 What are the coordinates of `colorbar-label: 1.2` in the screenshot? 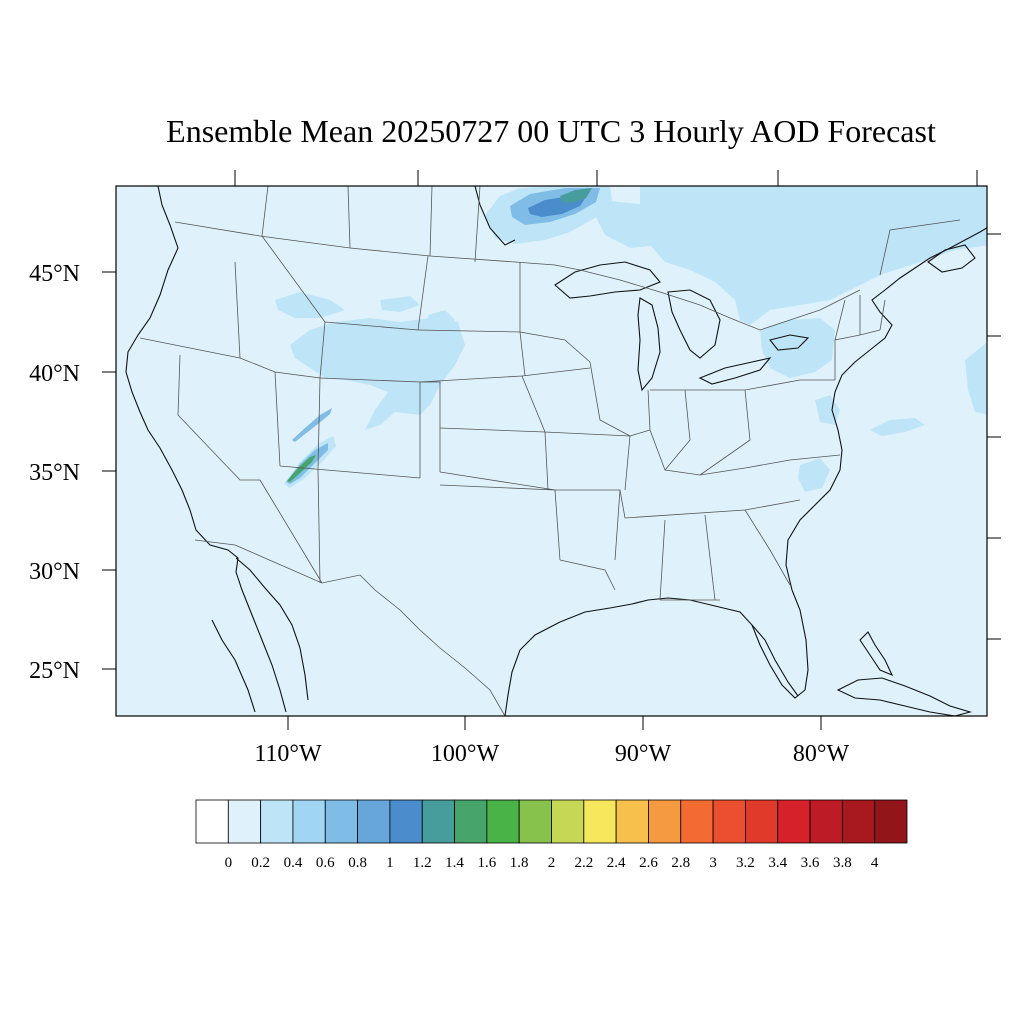 It's located at (422, 863).